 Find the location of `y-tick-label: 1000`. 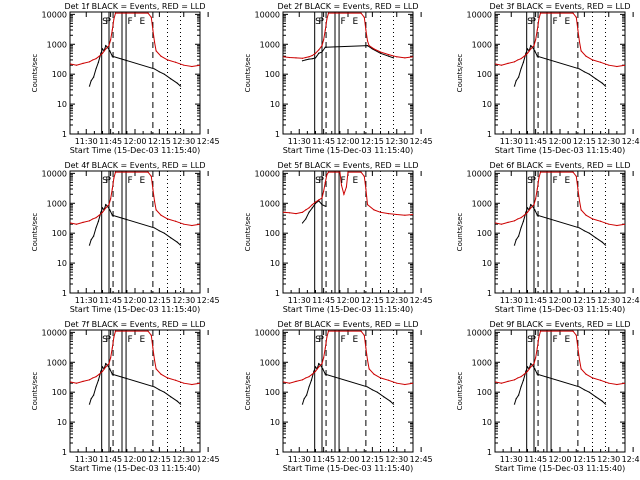

y-tick-label: 1000 is located at coordinates (482, 44).